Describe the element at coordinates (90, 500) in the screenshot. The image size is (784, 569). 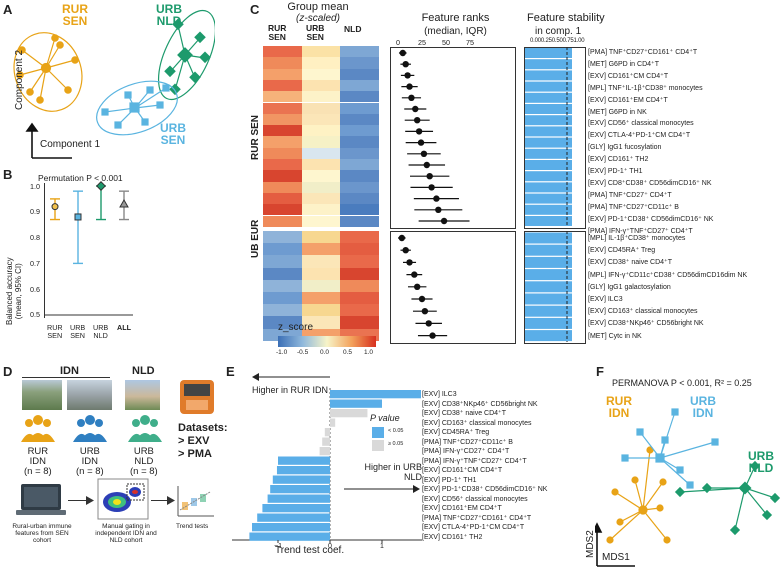
I see `arrow-head` at that location.